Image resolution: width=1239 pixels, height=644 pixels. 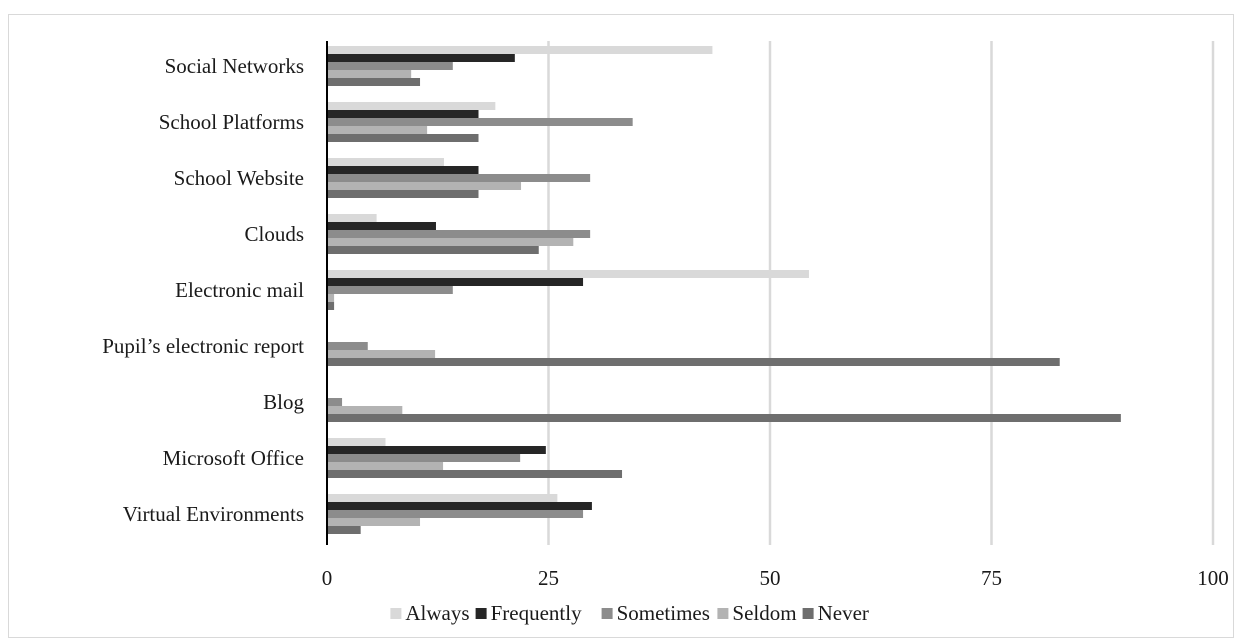 What do you see at coordinates (327, 578) in the screenshot?
I see `x-tick-label: 0` at bounding box center [327, 578].